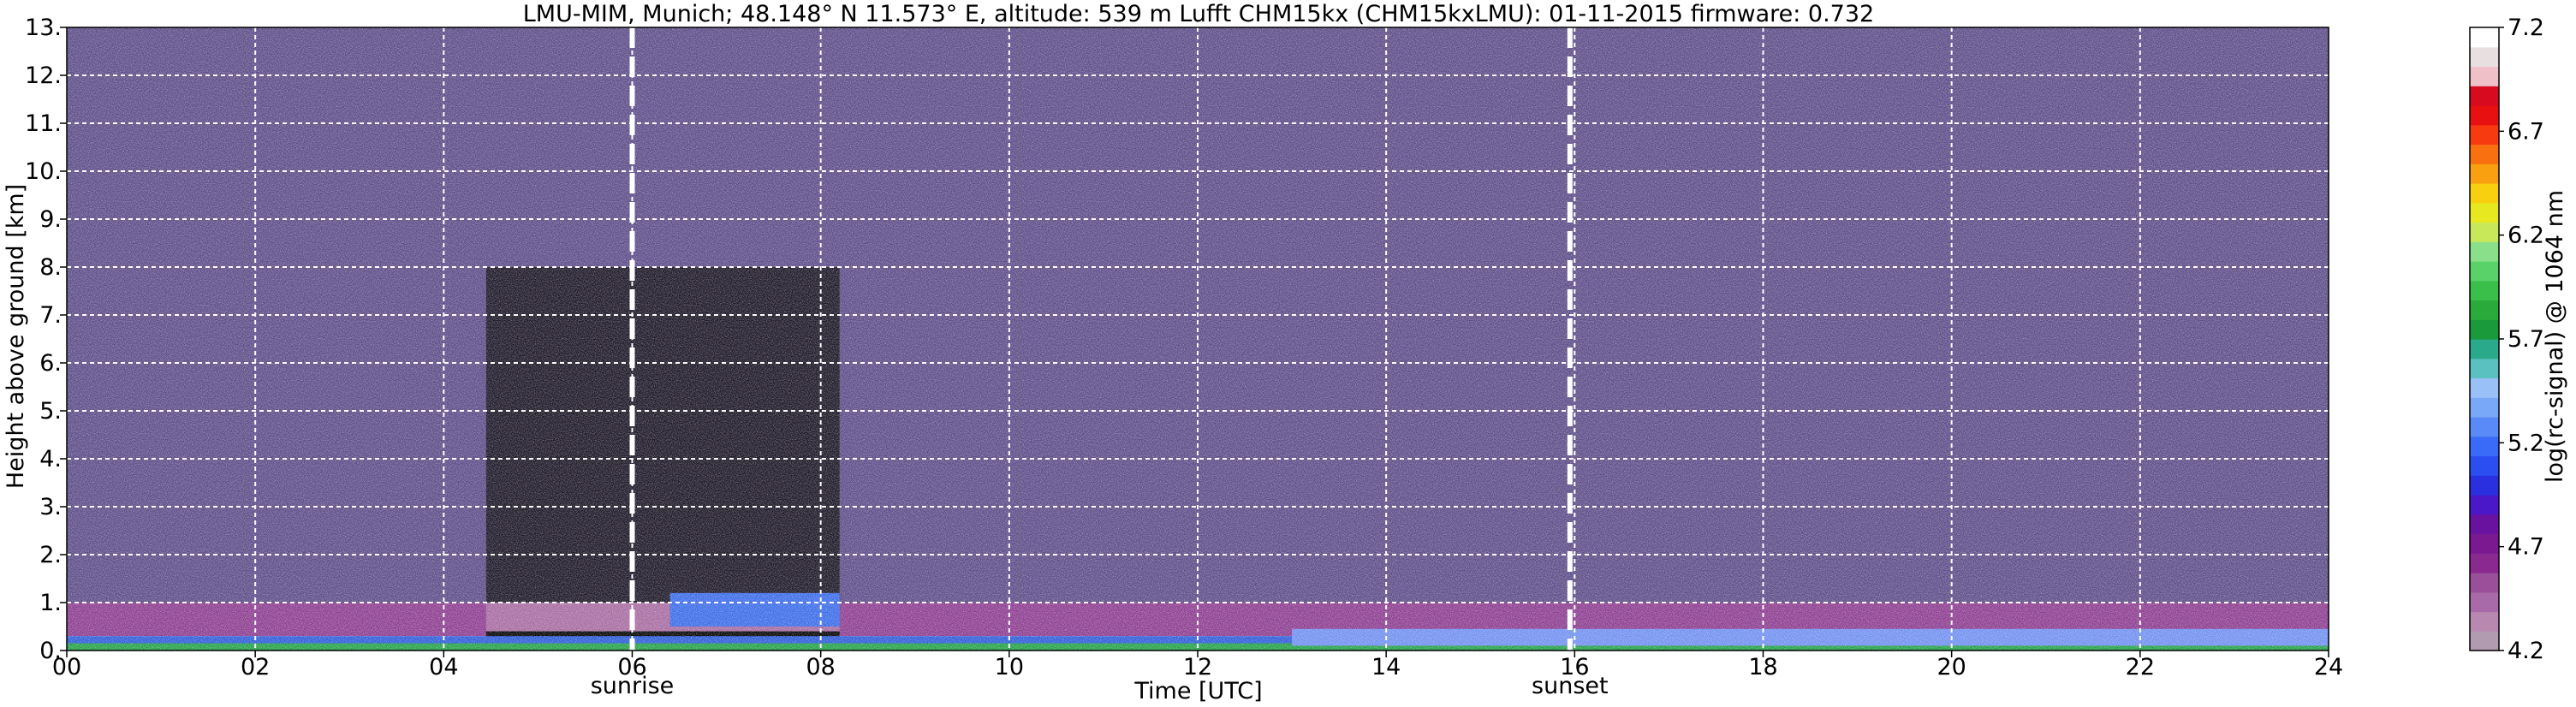 Image resolution: width=2576 pixels, height=707 pixels. What do you see at coordinates (50, 459) in the screenshot?
I see `y-tick-label: 4.` at bounding box center [50, 459].